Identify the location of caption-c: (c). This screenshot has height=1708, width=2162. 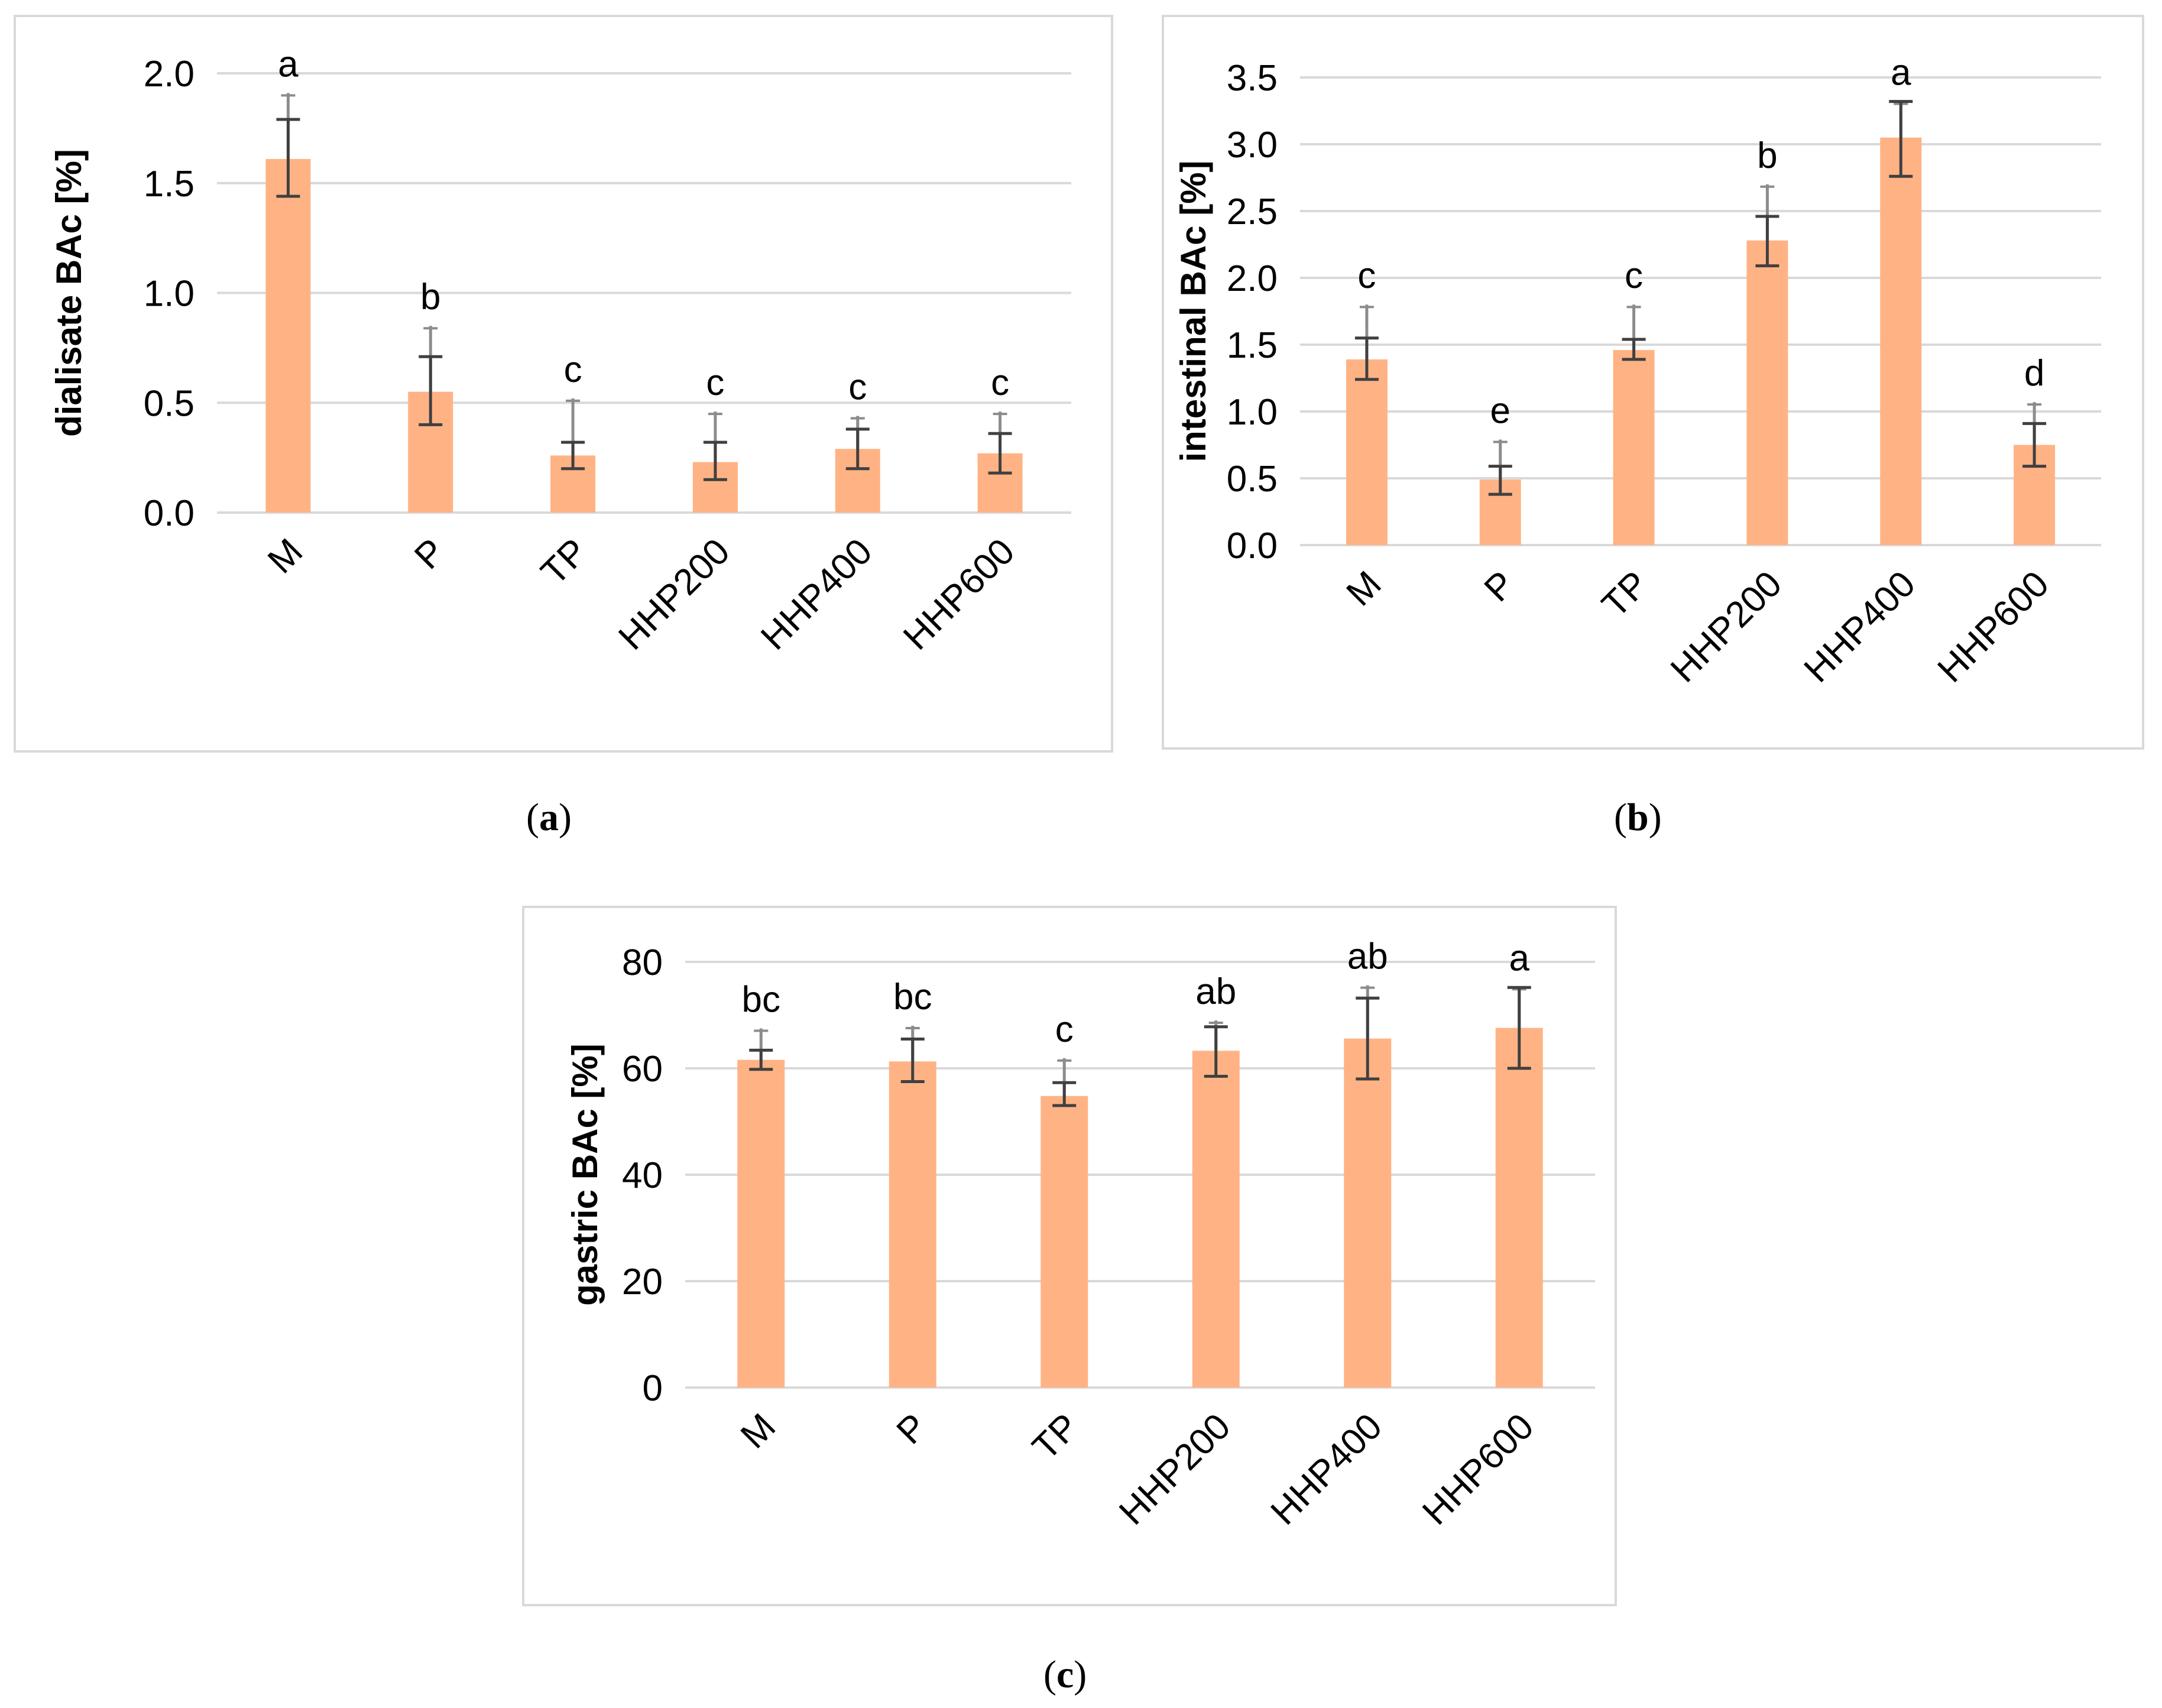
(1065, 1674).